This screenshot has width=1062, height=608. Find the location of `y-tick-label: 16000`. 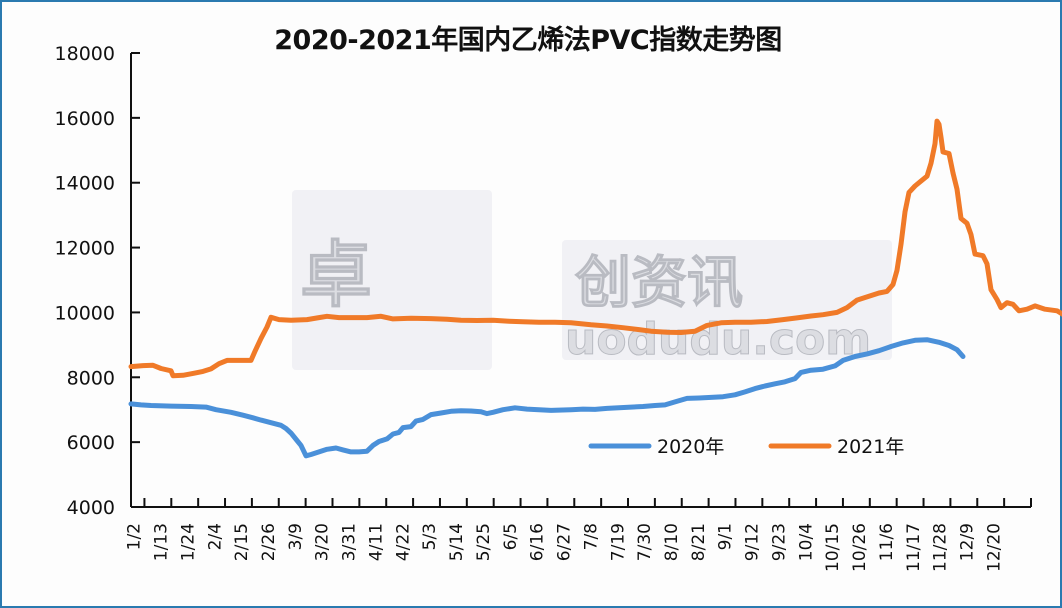

y-tick-label: 16000 is located at coordinates (85, 119).